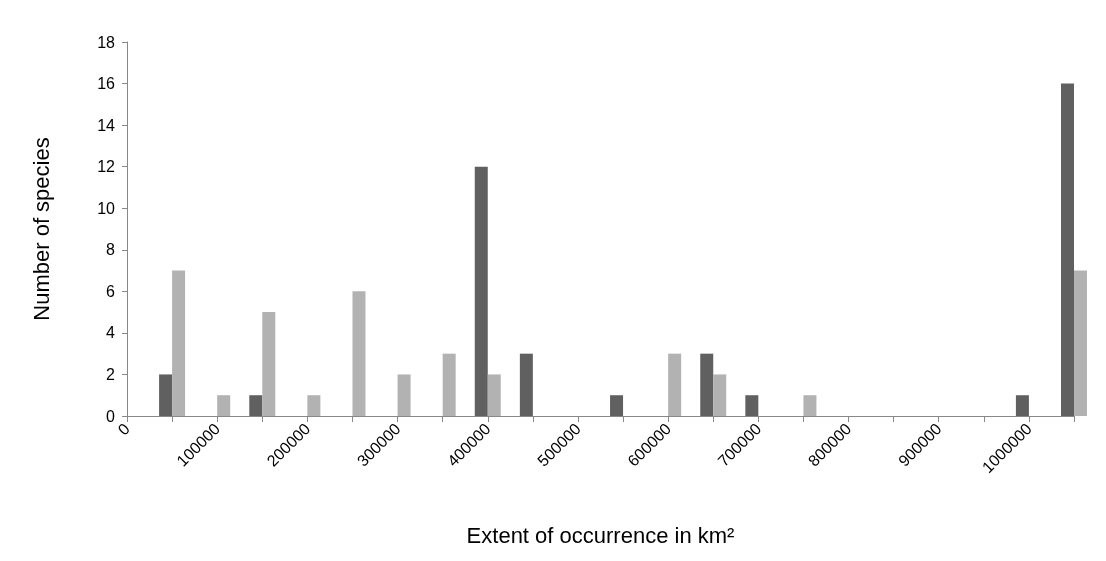 This screenshot has width=1106, height=561. I want to click on y-tick-label: 0, so click(111, 416).